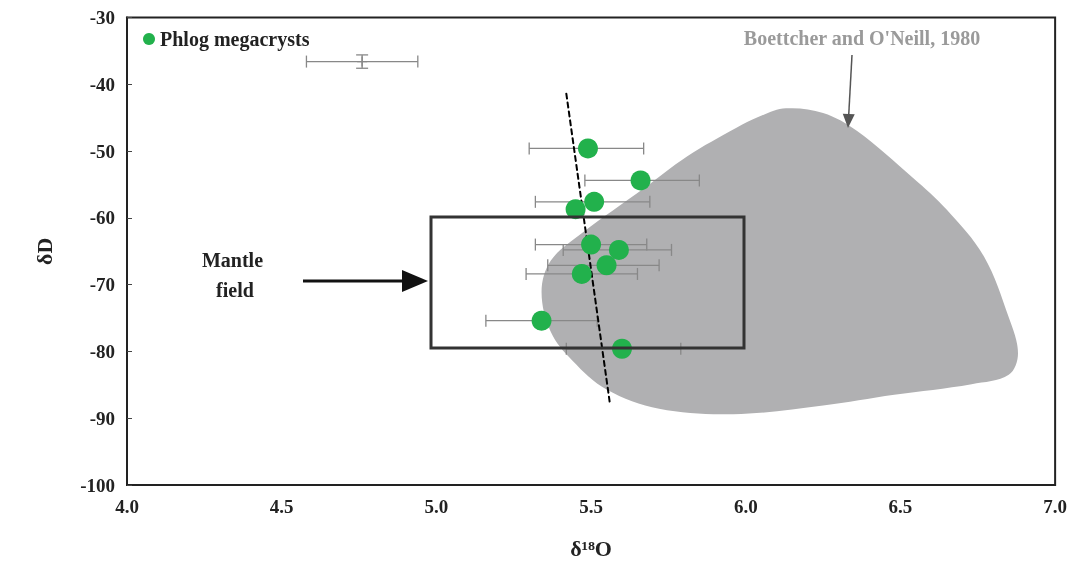  What do you see at coordinates (235, 275) in the screenshot?
I see `annotation: Mantle field` at bounding box center [235, 275].